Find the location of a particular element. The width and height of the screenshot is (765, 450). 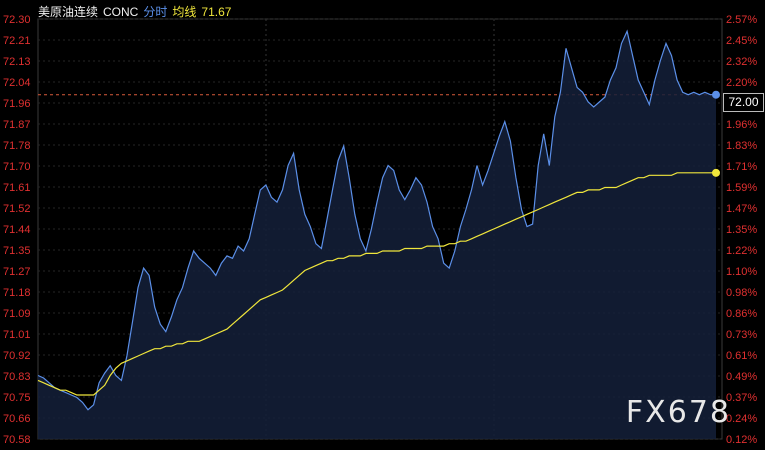

chart-header: 美原油连续 CONC 分时 均线 71.67 is located at coordinates (137, 11).